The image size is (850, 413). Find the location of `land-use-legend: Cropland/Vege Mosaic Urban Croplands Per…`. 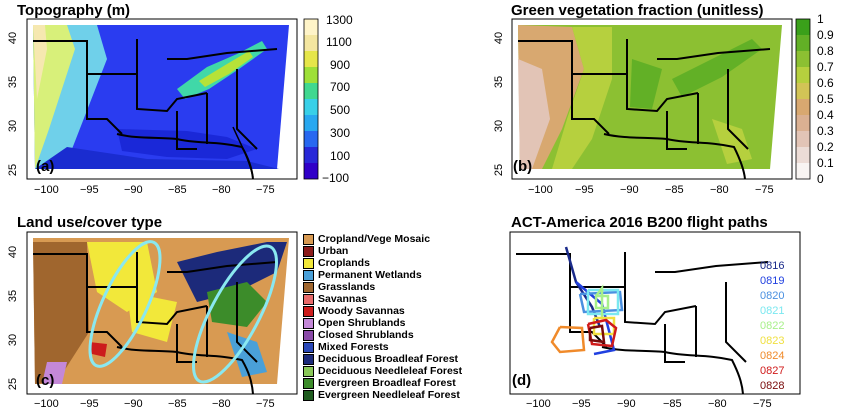

land-use-legend: Cropland/Vege Mosaic Urban Croplands Per… is located at coordinates (403, 317).